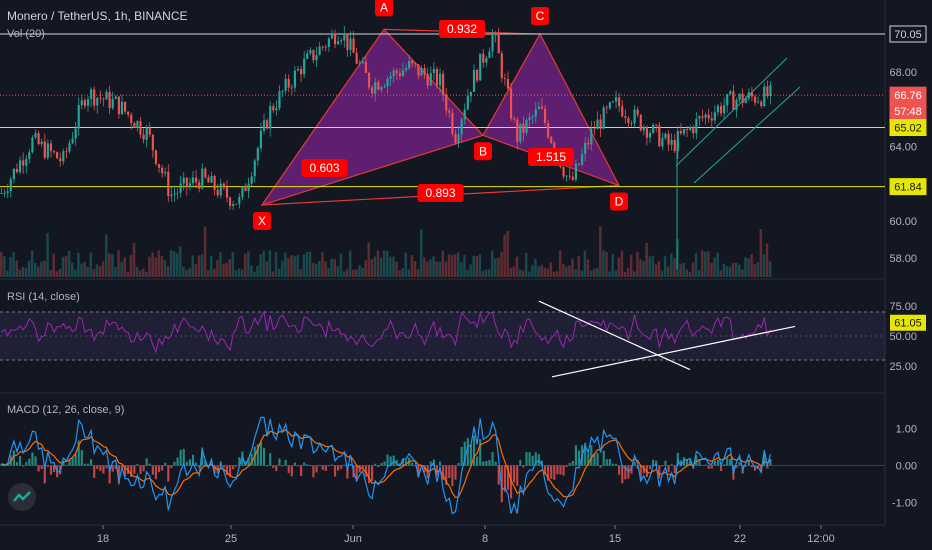  I want to click on time-tick-label: 15, so click(615, 539).